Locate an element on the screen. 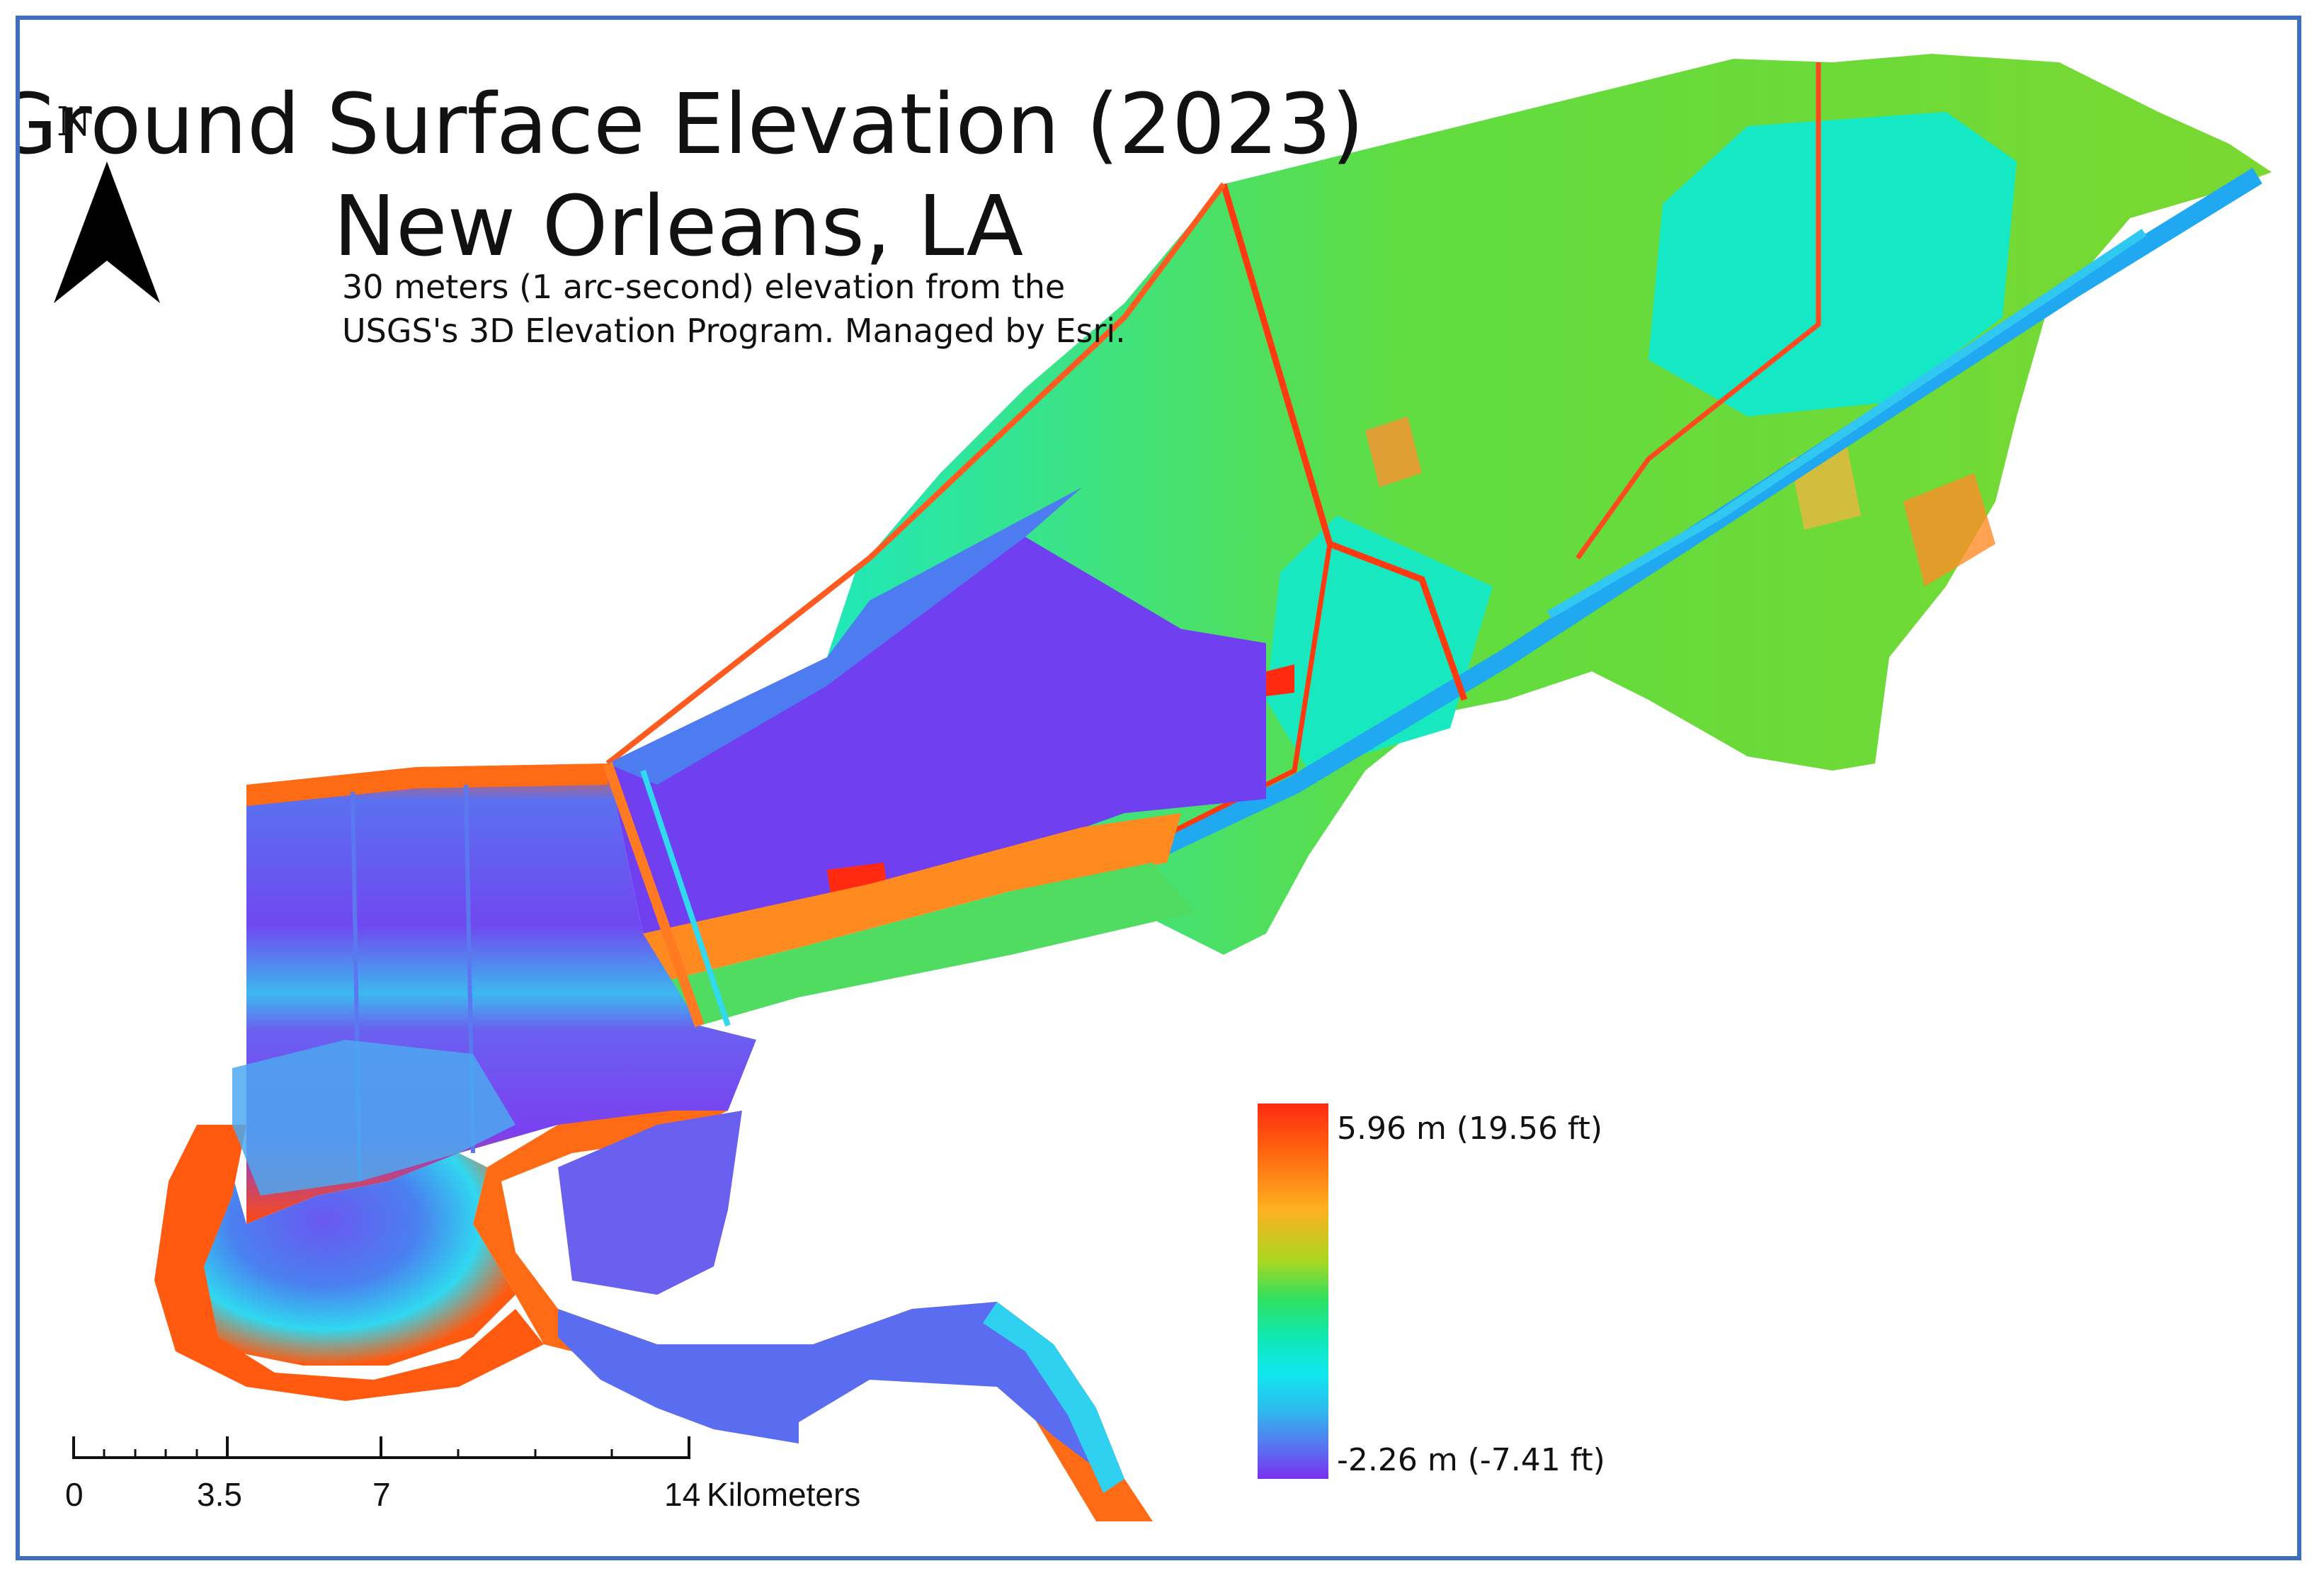 The image size is (2324, 1583). lakefront-edge is located at coordinates (427, 785).